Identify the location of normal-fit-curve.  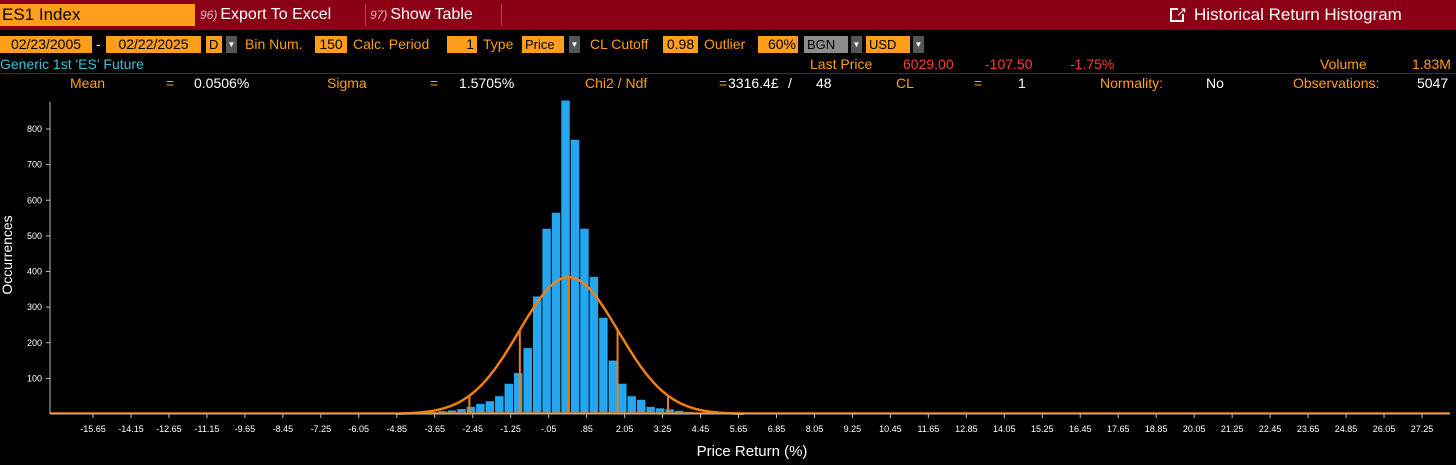
(570, 345).